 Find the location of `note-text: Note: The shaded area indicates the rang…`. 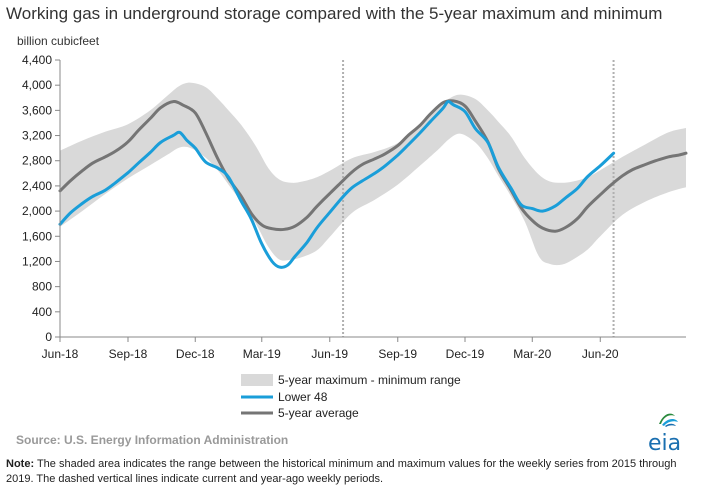

note-text: Note: The shaded area indicates the rang… is located at coordinates (356, 472).